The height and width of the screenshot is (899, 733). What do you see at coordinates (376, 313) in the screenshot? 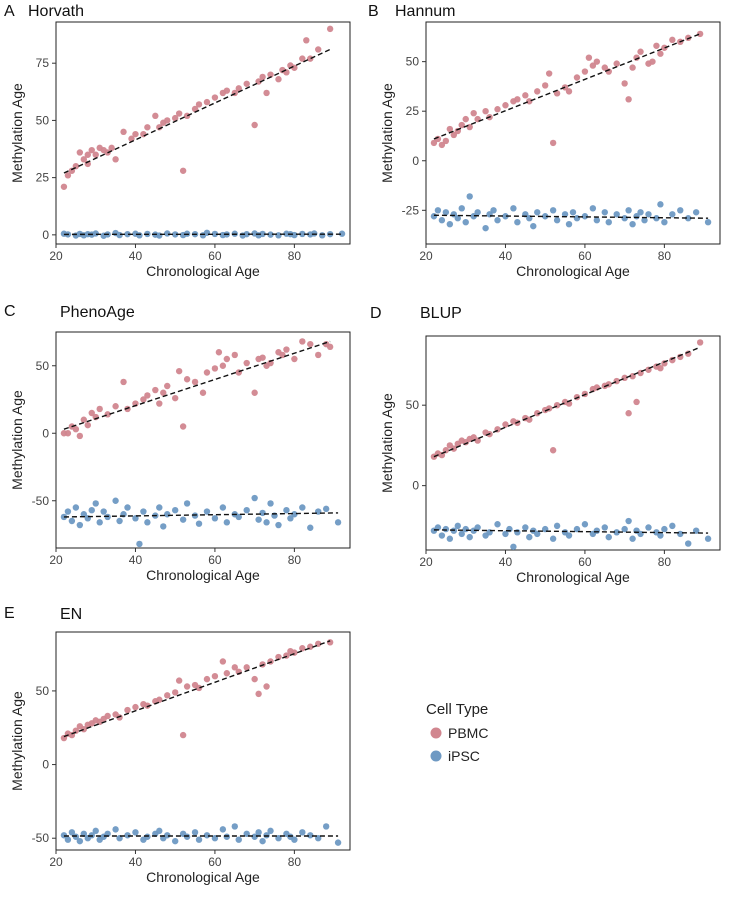
I see `panel-letter: D` at bounding box center [376, 313].